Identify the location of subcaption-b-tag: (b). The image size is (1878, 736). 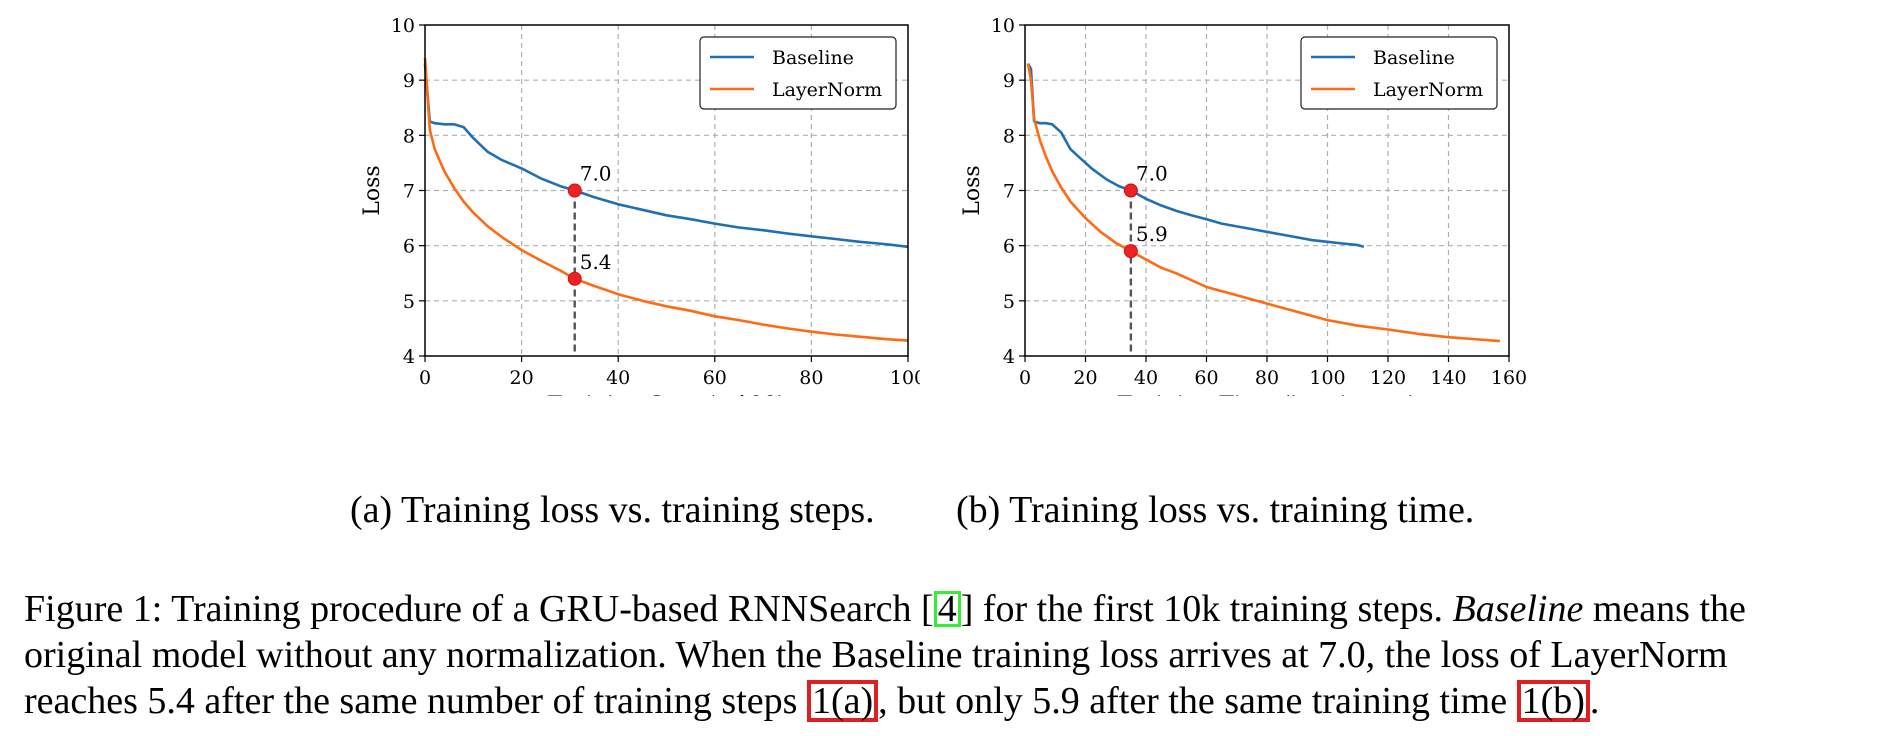
(978, 510).